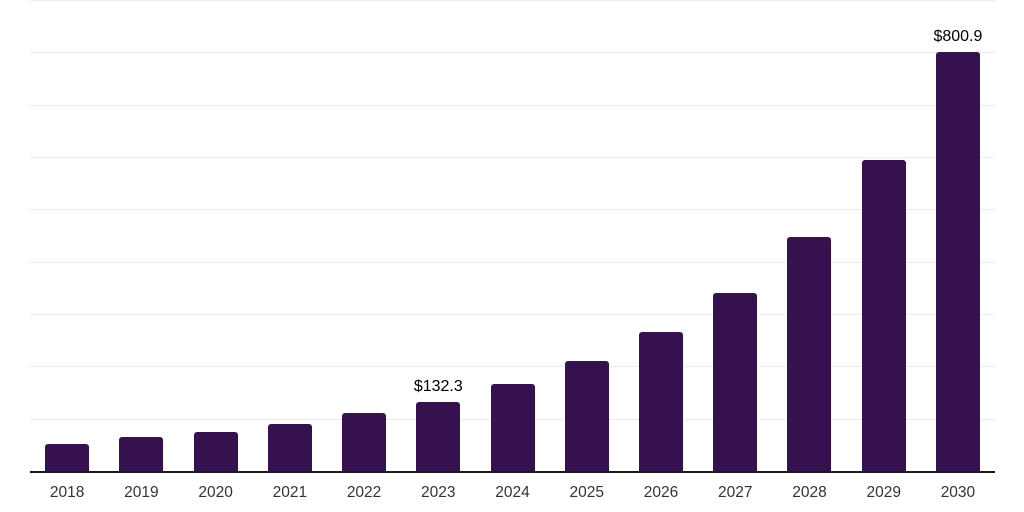  I want to click on bar-slot-2021, so click(290, 235).